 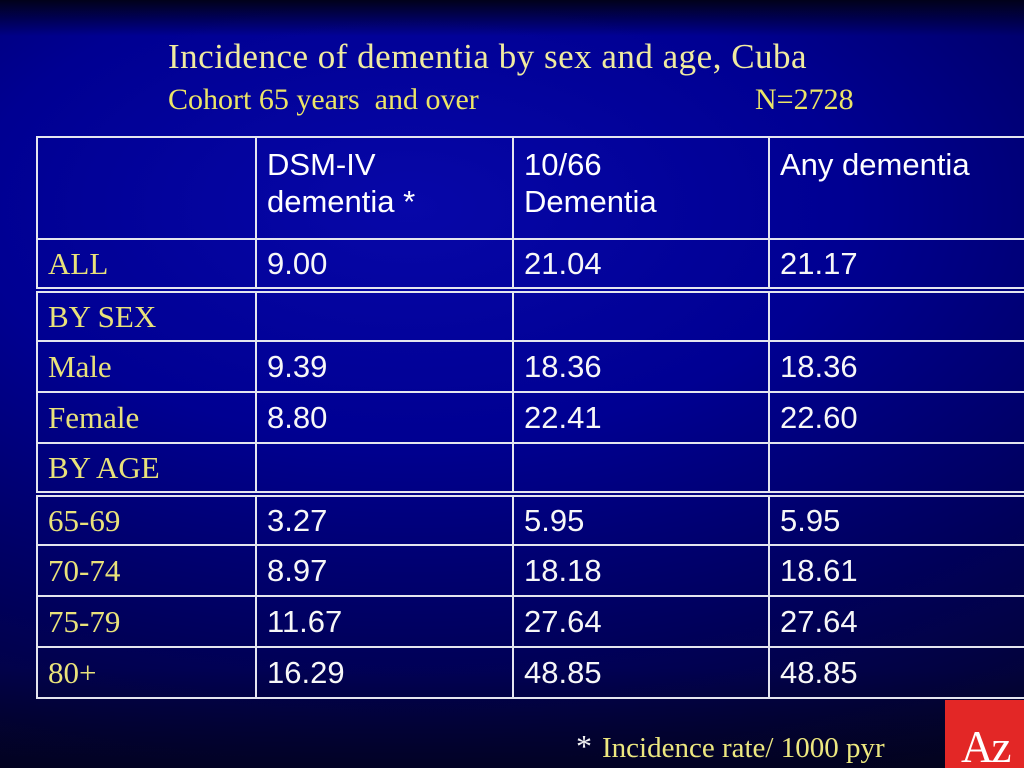 I want to click on table-row: 75-79 11.67 27.64 27.64, so click(x=530, y=621).